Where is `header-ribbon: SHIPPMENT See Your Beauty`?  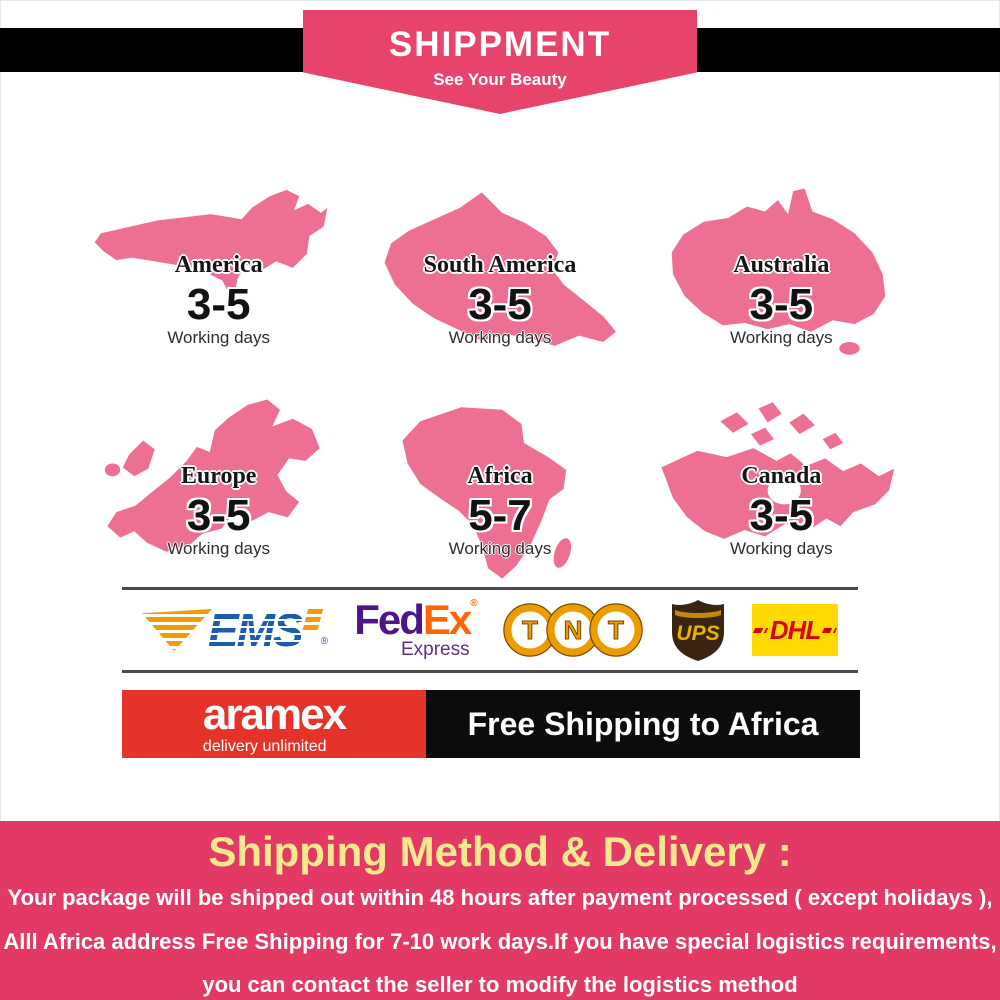
header-ribbon: SHIPPMENT See Your Beauty is located at coordinates (500, 62).